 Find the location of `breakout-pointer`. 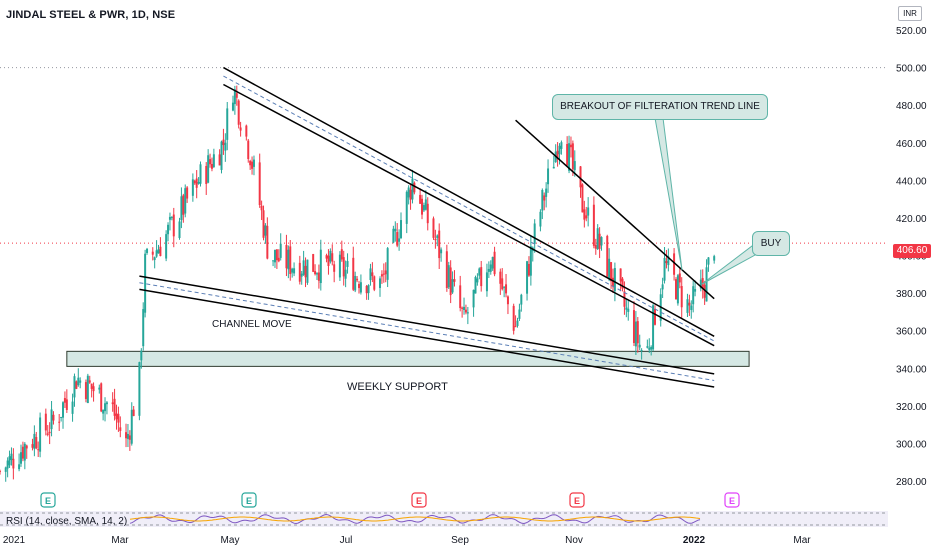

breakout-pointer is located at coordinates (668, 194).